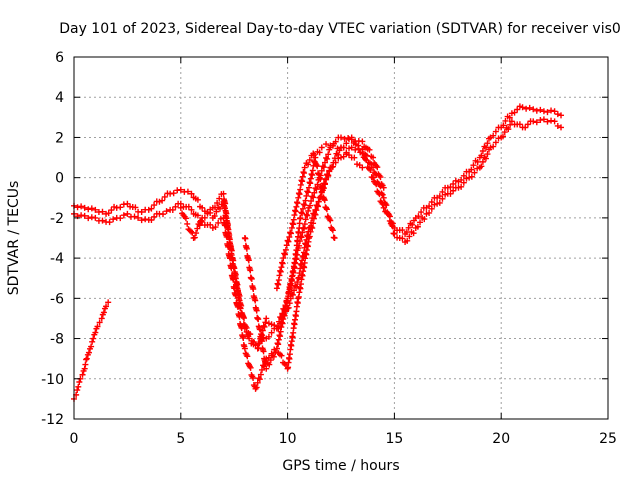 The height and width of the screenshot is (480, 640). Describe the element at coordinates (74, 439) in the screenshot. I see `x-tick-label: 0` at that location.